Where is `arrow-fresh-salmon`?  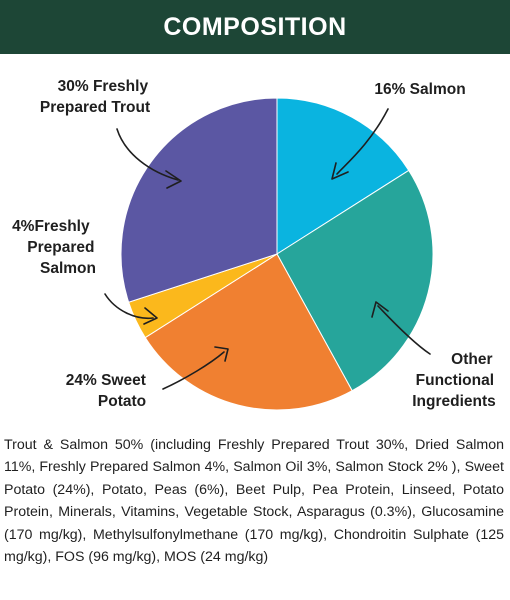 arrow-fresh-salmon is located at coordinates (131, 309).